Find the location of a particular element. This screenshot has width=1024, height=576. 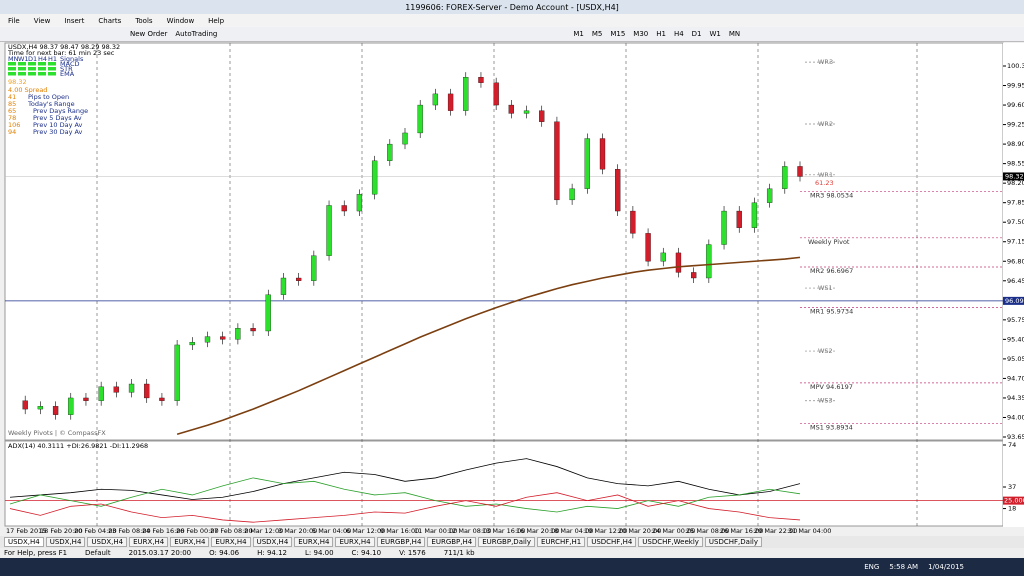

period-button: D1 is located at coordinates (696, 34).